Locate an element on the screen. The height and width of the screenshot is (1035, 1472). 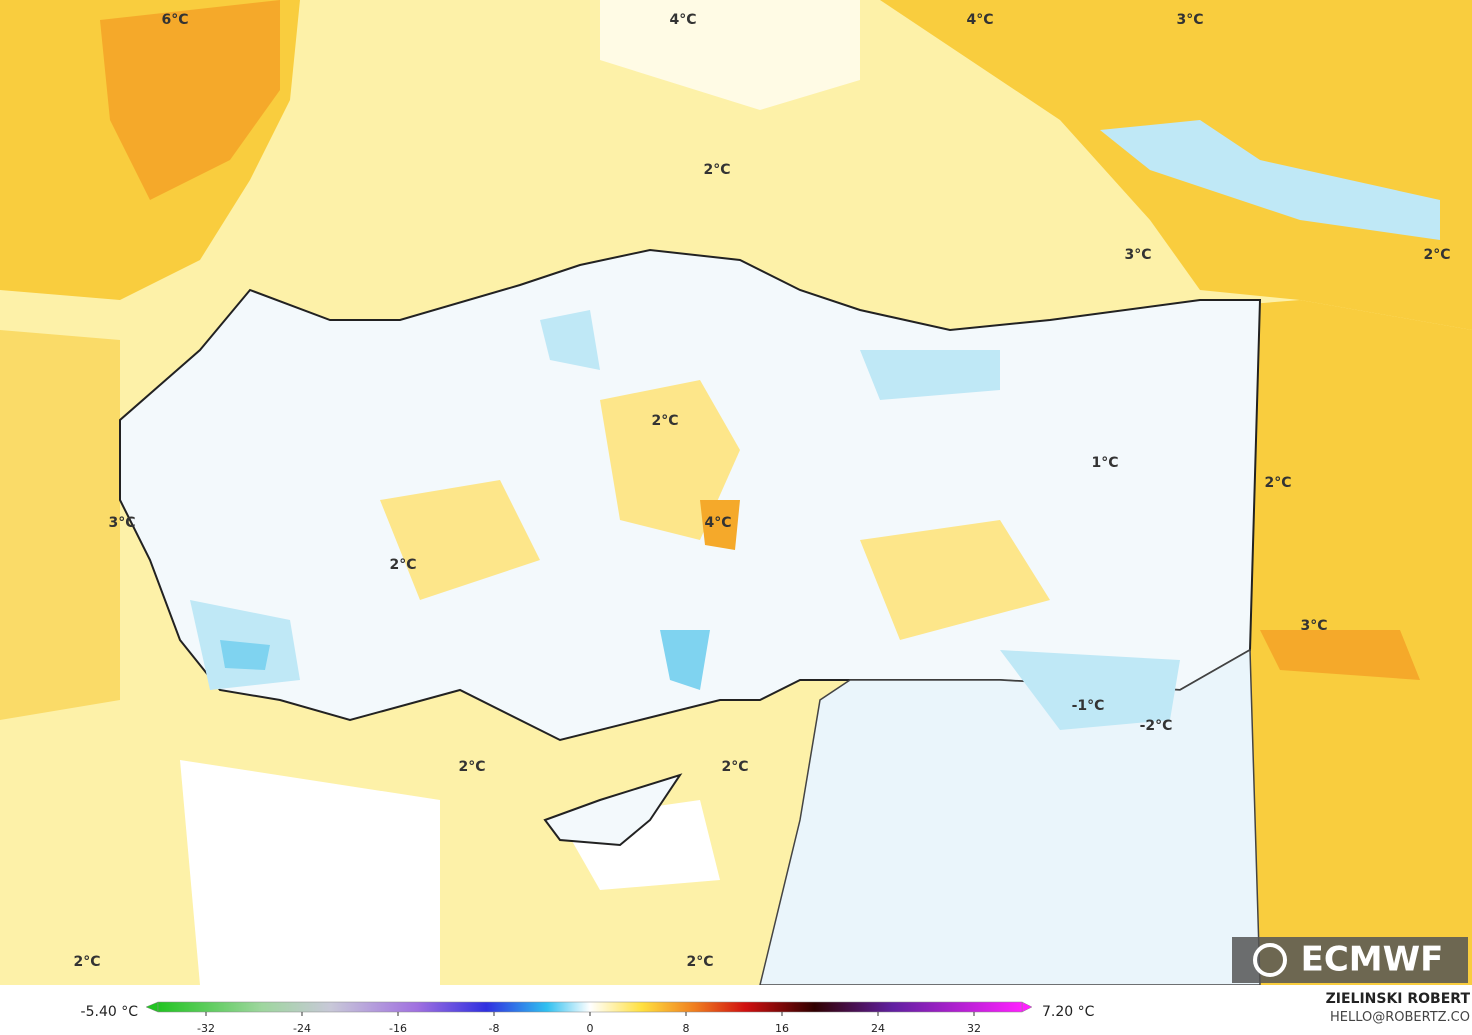
temp-label: -1°C is located at coordinates (1088, 706).